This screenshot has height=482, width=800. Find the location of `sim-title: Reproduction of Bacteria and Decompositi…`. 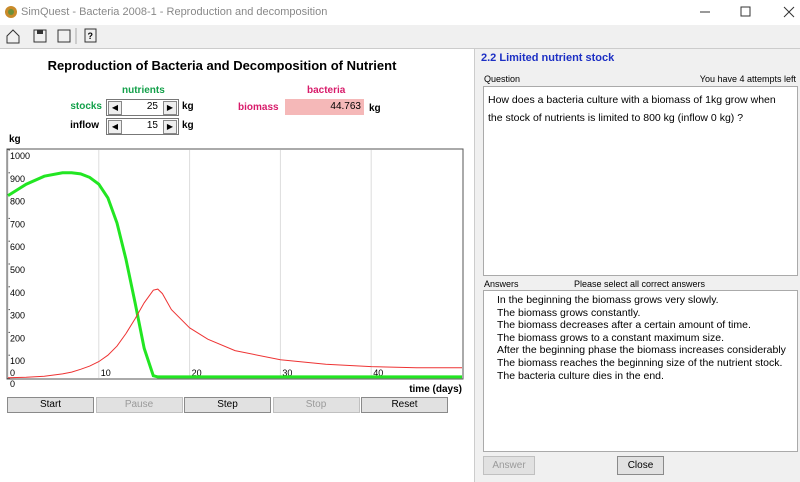

sim-title: Reproduction of Bacteria and Decompositi… is located at coordinates (222, 65).